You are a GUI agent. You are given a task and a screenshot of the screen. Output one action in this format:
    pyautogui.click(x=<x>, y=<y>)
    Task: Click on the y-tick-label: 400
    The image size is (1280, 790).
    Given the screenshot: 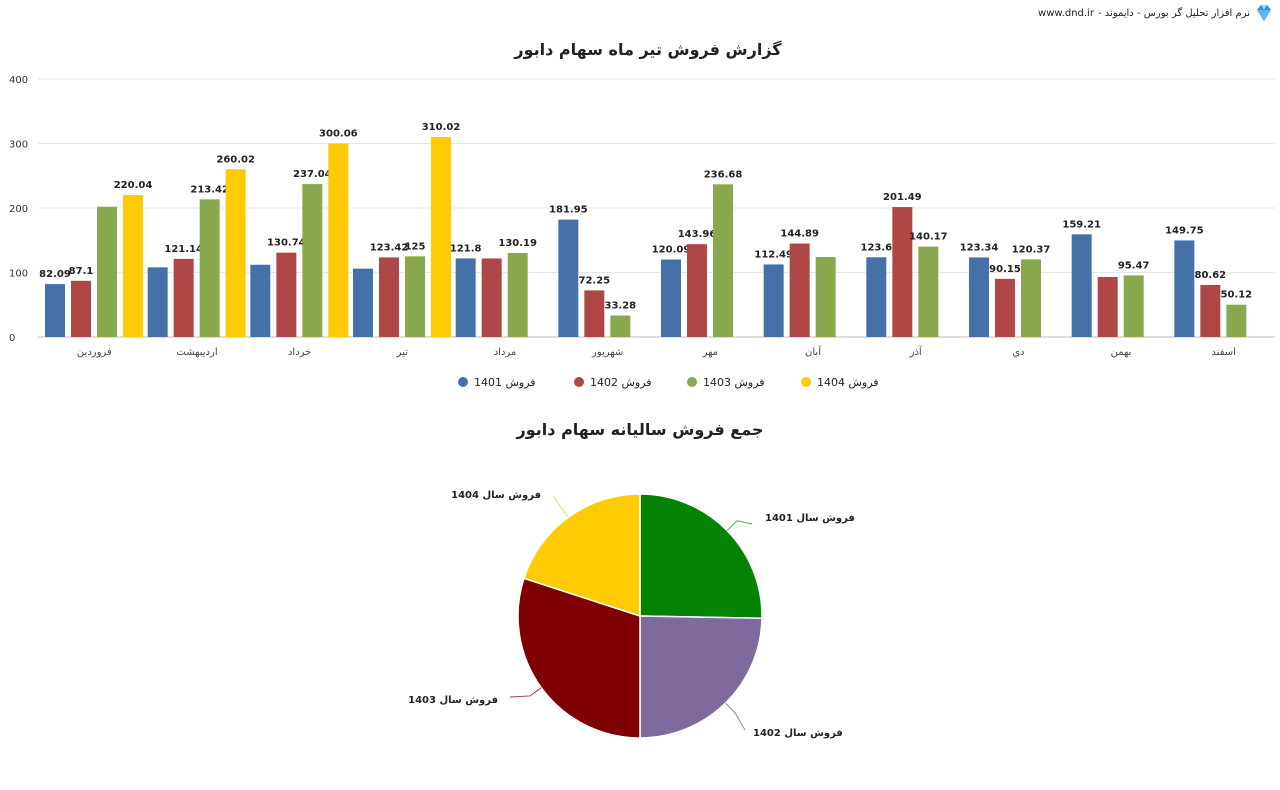 What is the action you would take?
    pyautogui.click(x=18, y=80)
    